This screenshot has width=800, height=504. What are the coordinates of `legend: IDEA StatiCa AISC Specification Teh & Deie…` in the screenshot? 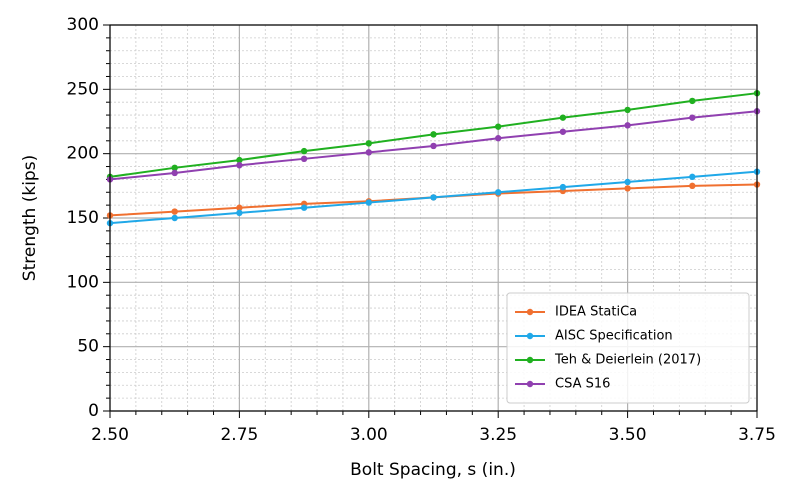 It's located at (628, 348).